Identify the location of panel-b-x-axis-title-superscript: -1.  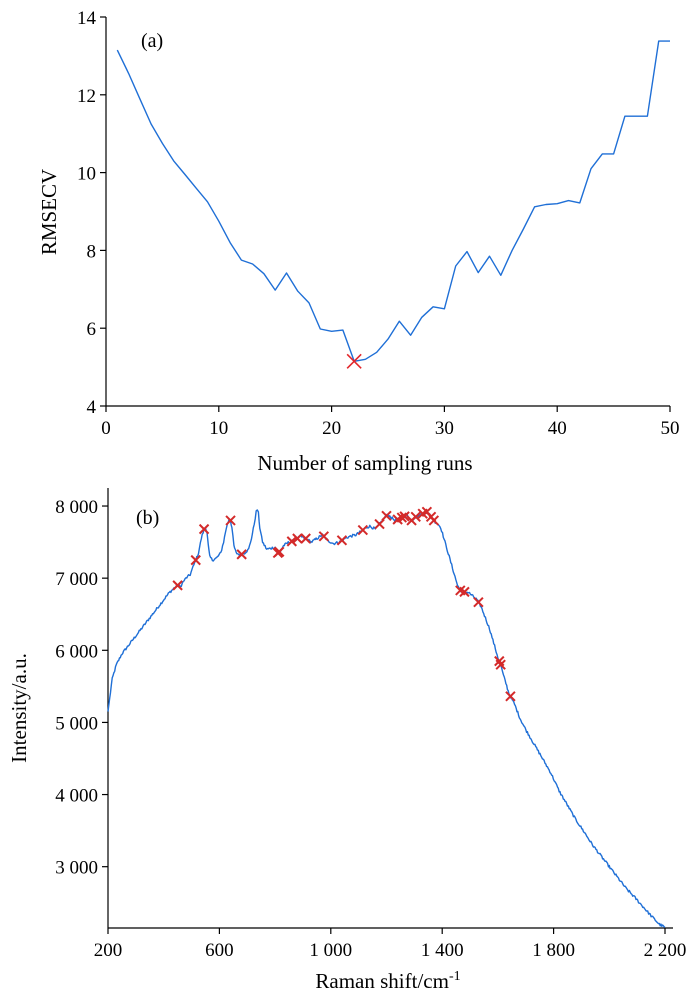
(455, 976).